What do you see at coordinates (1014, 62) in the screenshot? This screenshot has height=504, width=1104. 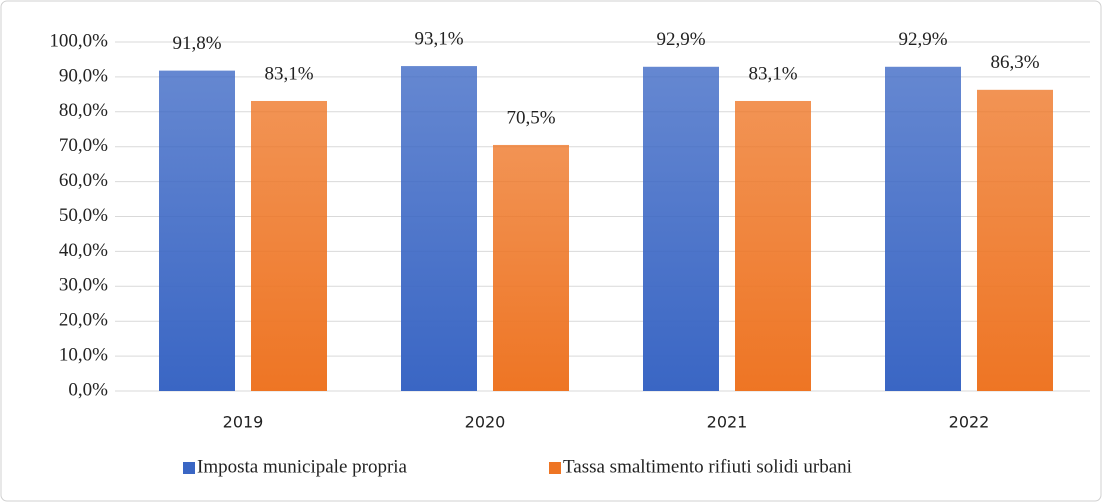 I see `value-label: 86,3%` at bounding box center [1014, 62].